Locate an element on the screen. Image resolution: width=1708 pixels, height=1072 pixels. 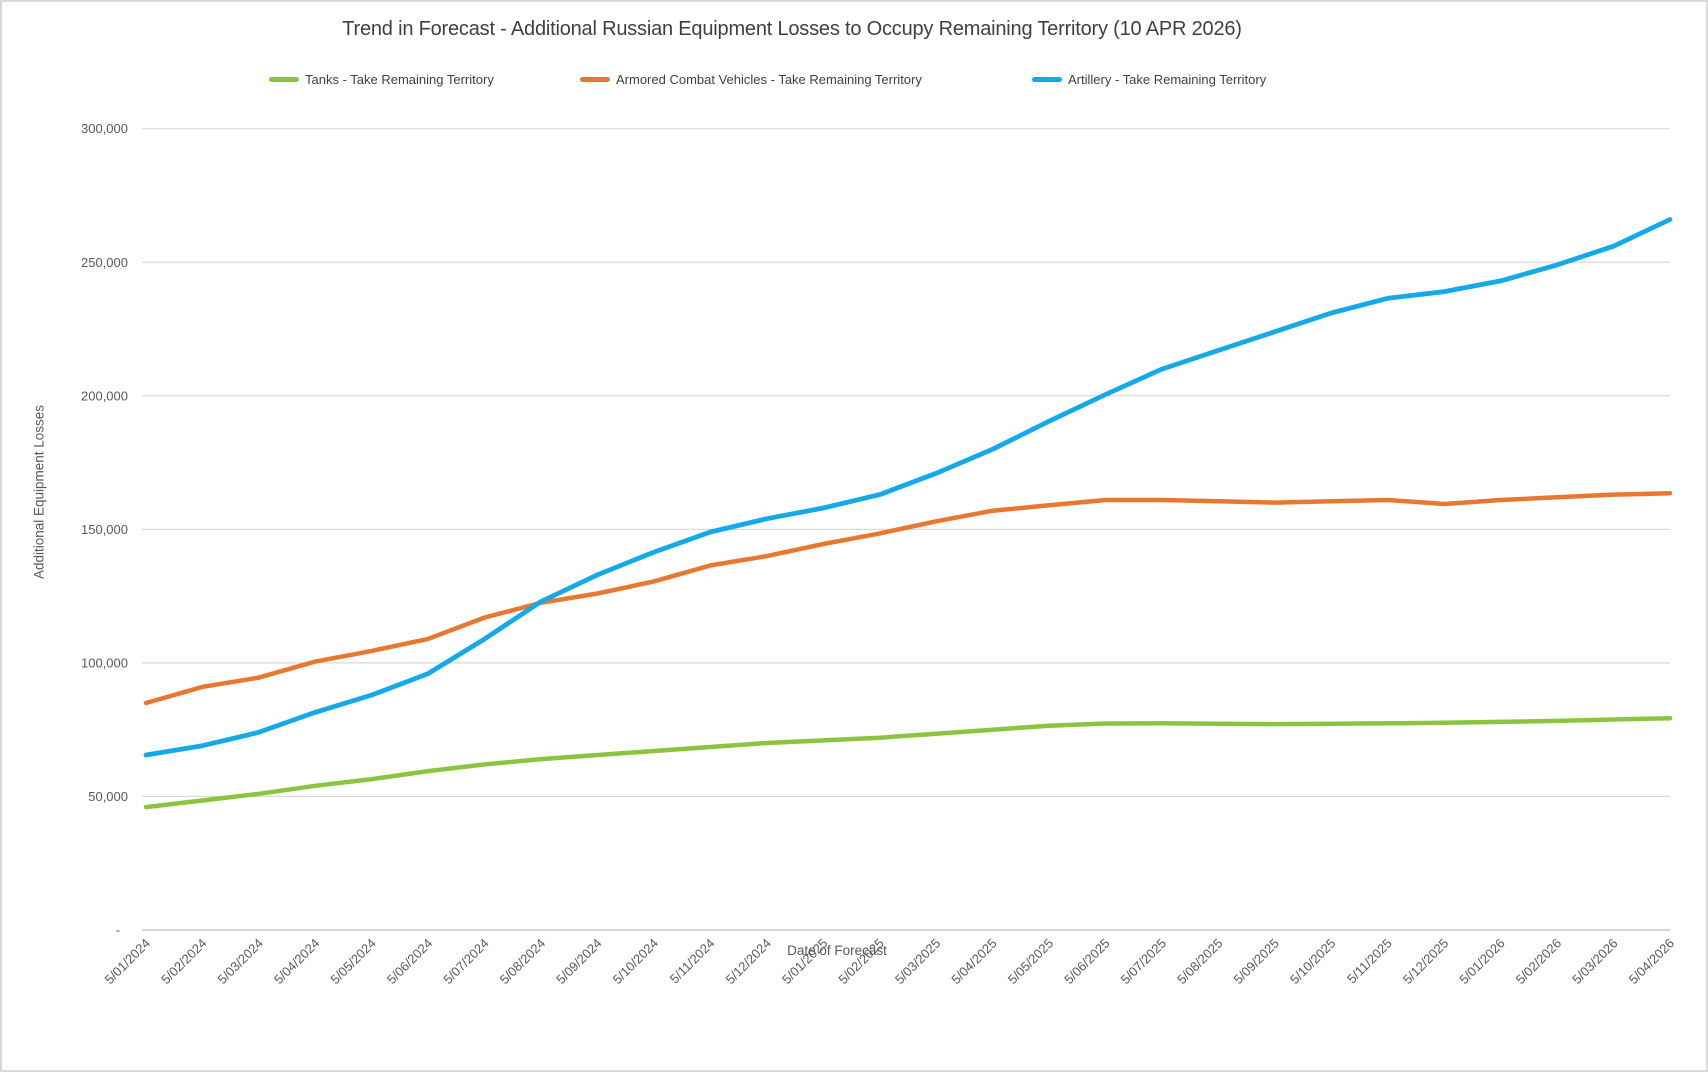
y-tick-label: 150,000 is located at coordinates (104, 529).